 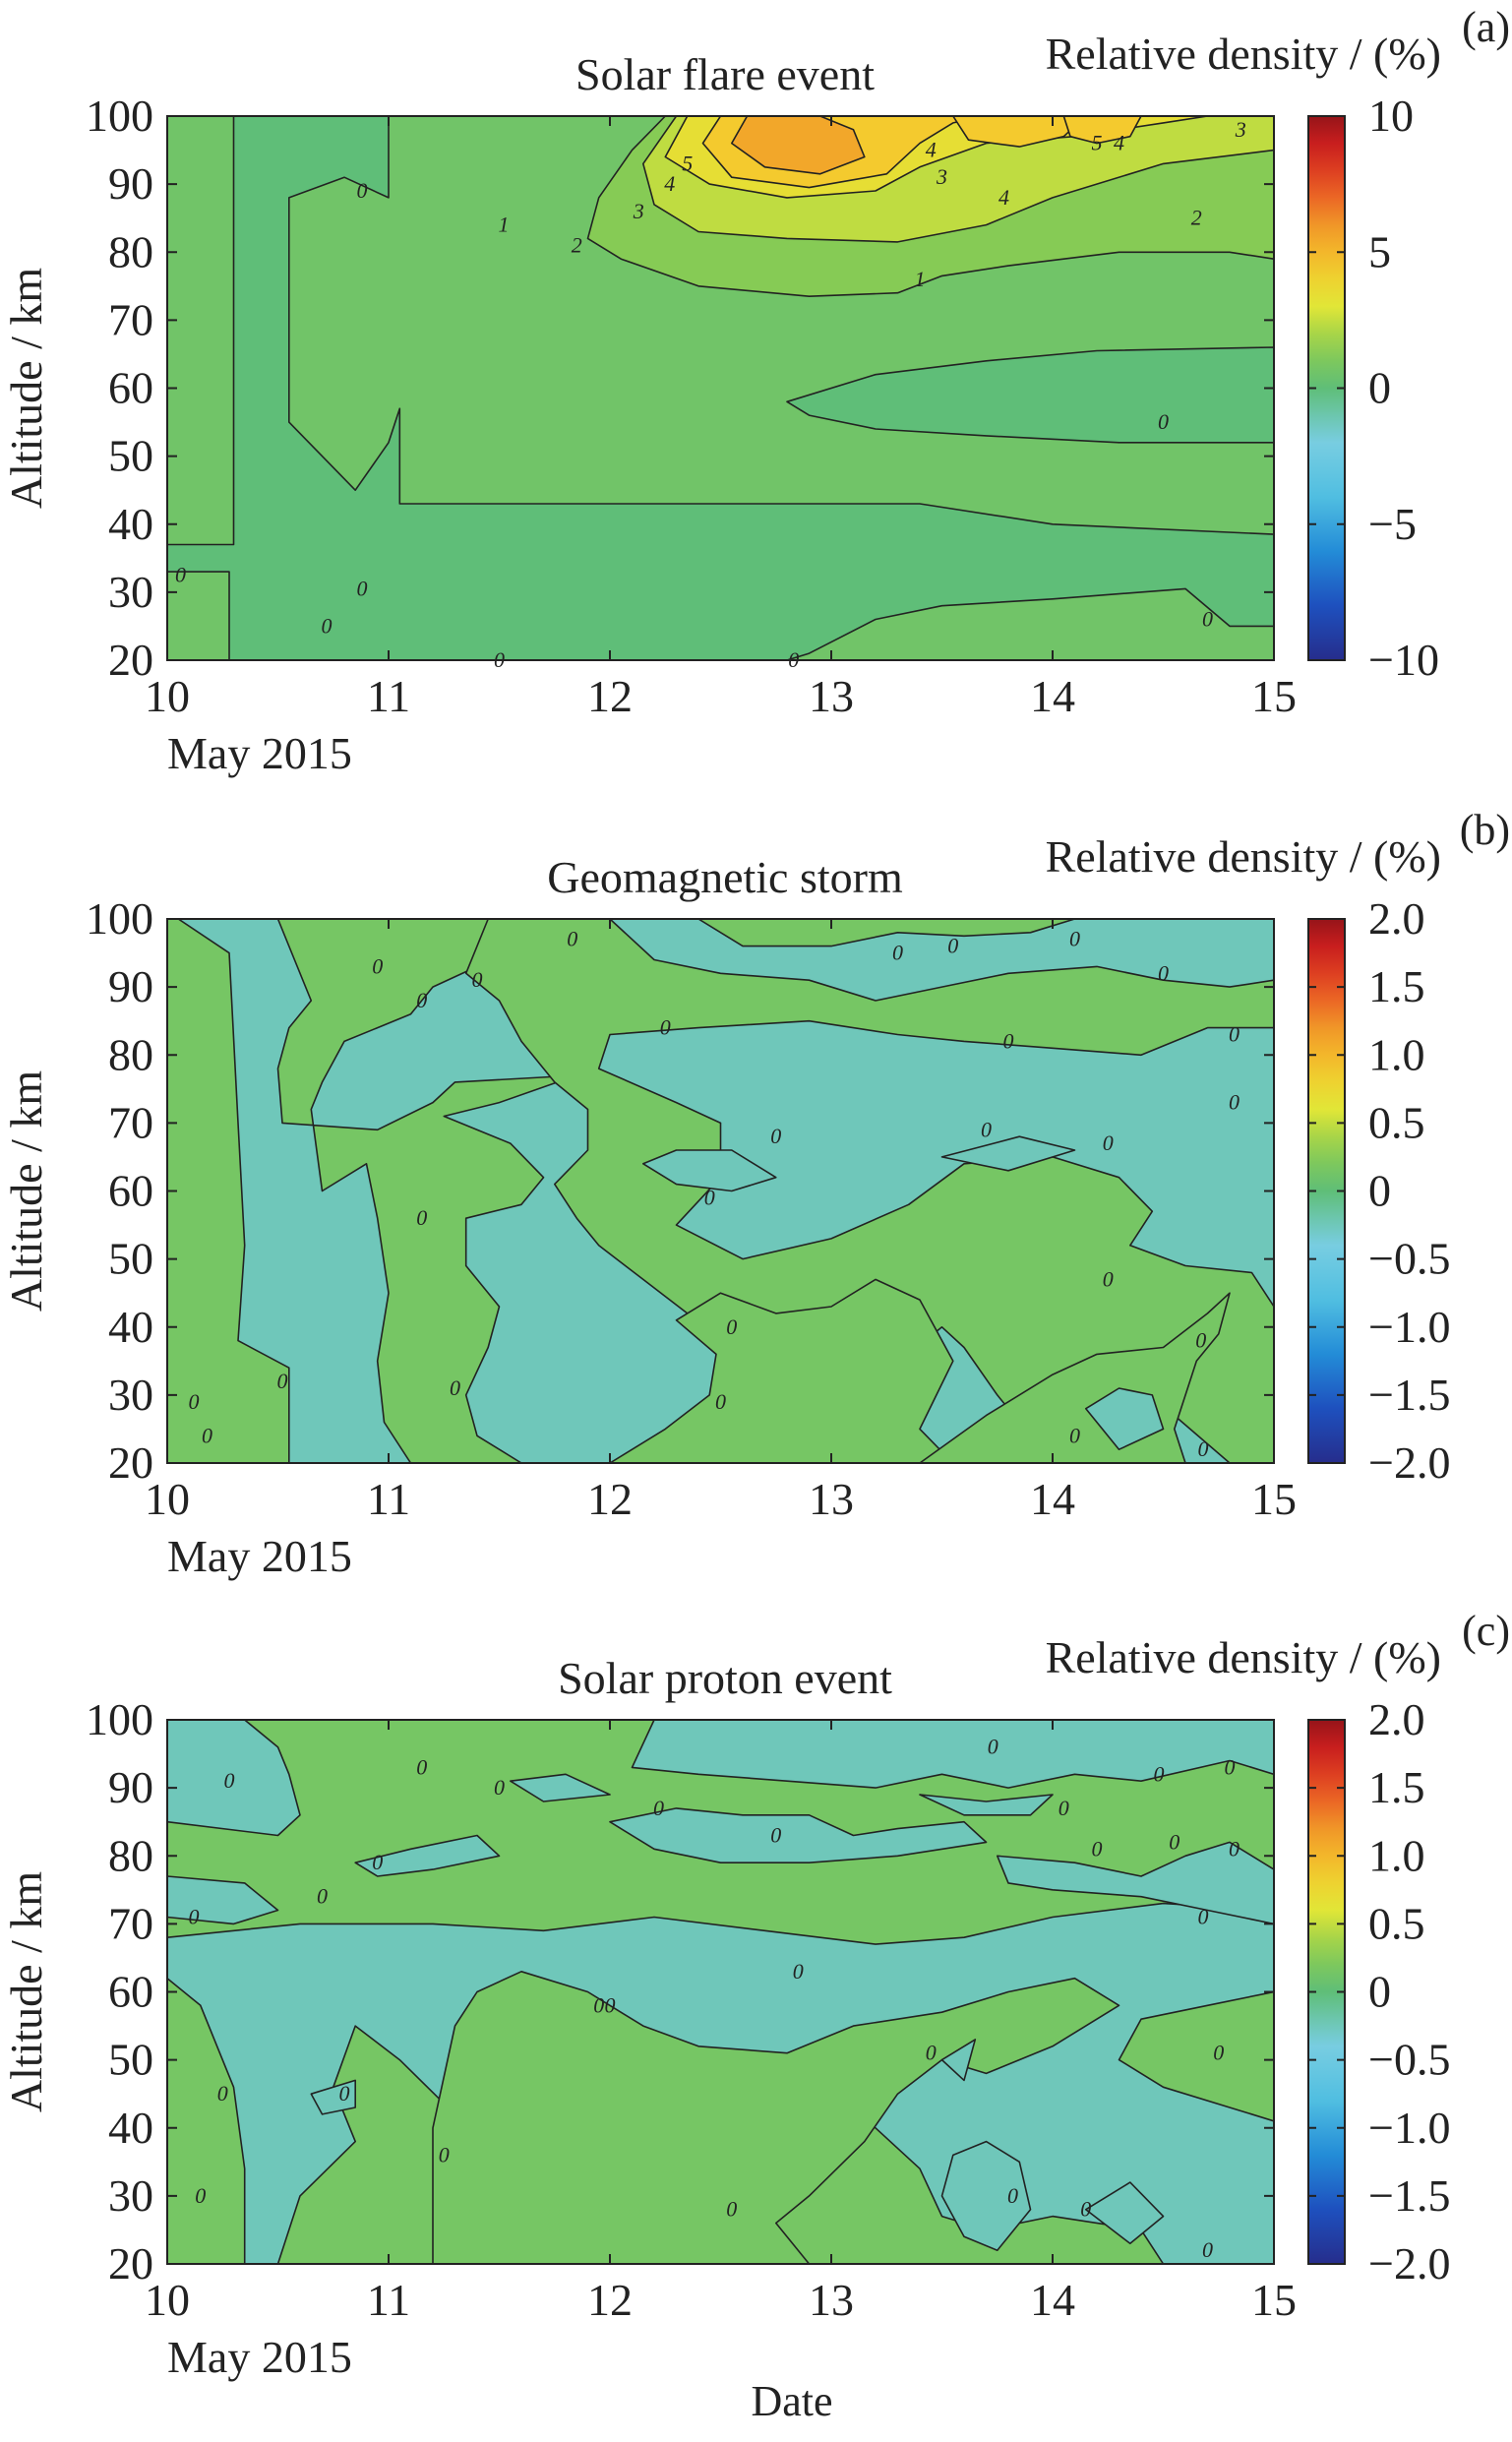 What do you see at coordinates (130, 319) in the screenshot?
I see `y-tick-label: 70` at bounding box center [130, 319].